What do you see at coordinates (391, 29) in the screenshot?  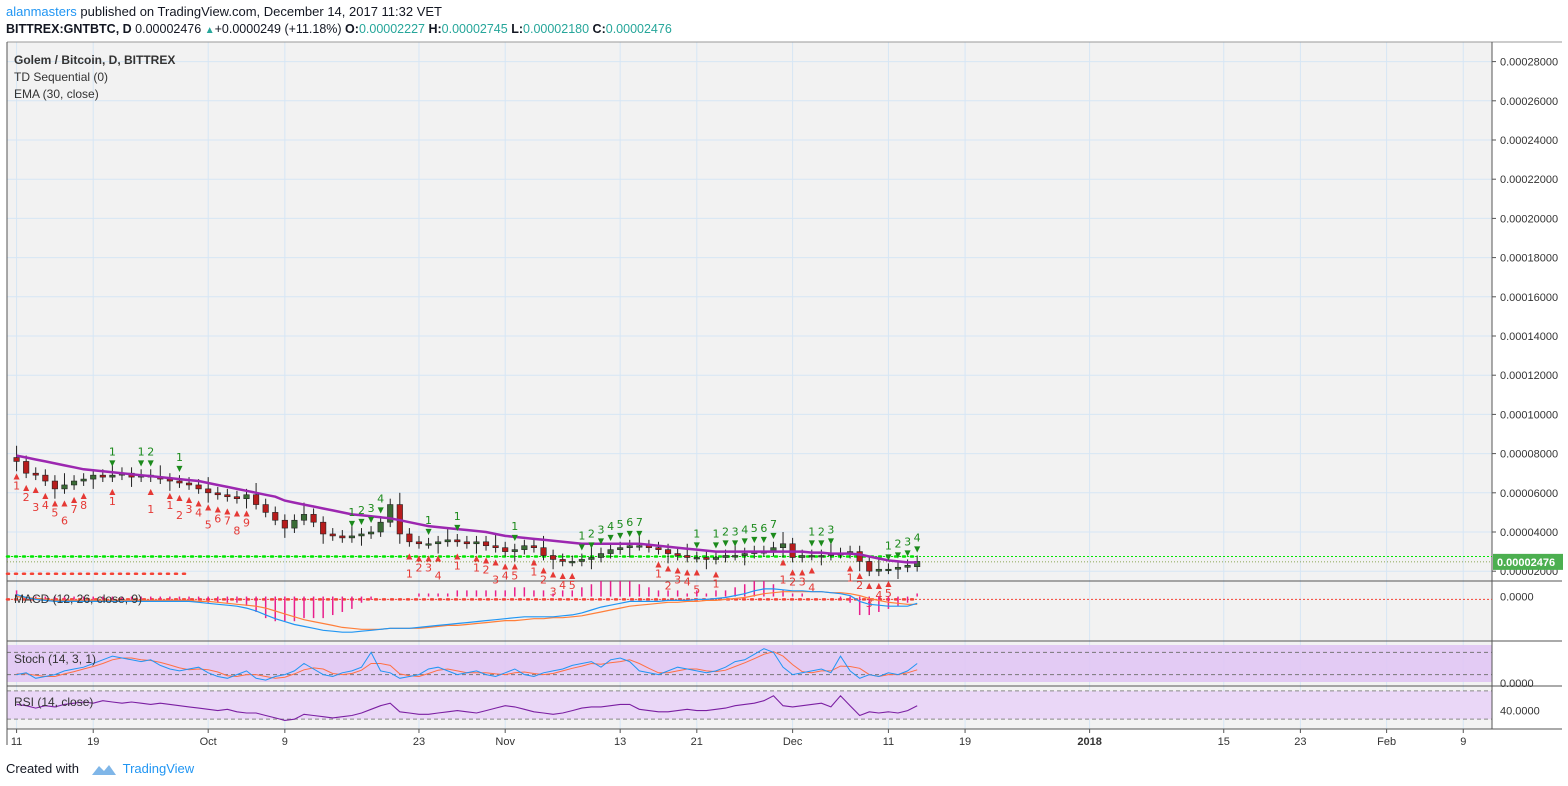 I see `open-value: 0.00002227` at bounding box center [391, 29].